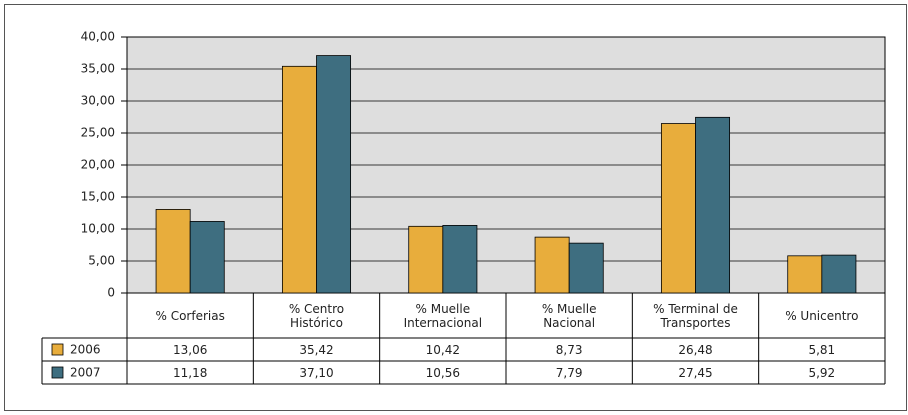  I want to click on x-tick-label-text: % Muelle Nacional, so click(569, 315).